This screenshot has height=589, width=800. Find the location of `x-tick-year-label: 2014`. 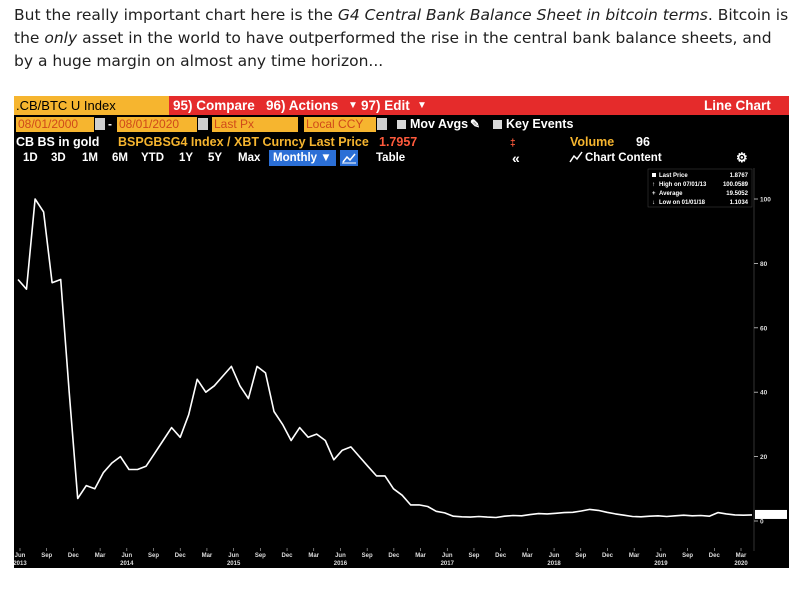

x-tick-year-label: 2014 is located at coordinates (127, 564).